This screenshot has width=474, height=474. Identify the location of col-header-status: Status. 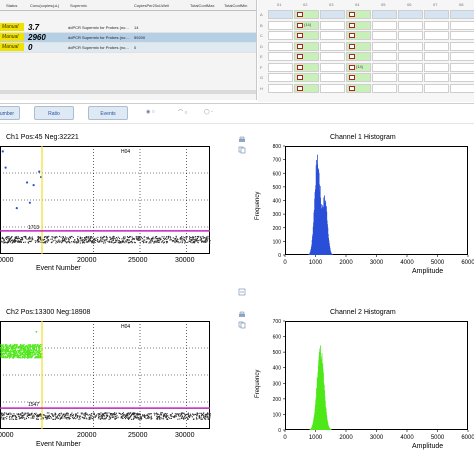
(12, 5).